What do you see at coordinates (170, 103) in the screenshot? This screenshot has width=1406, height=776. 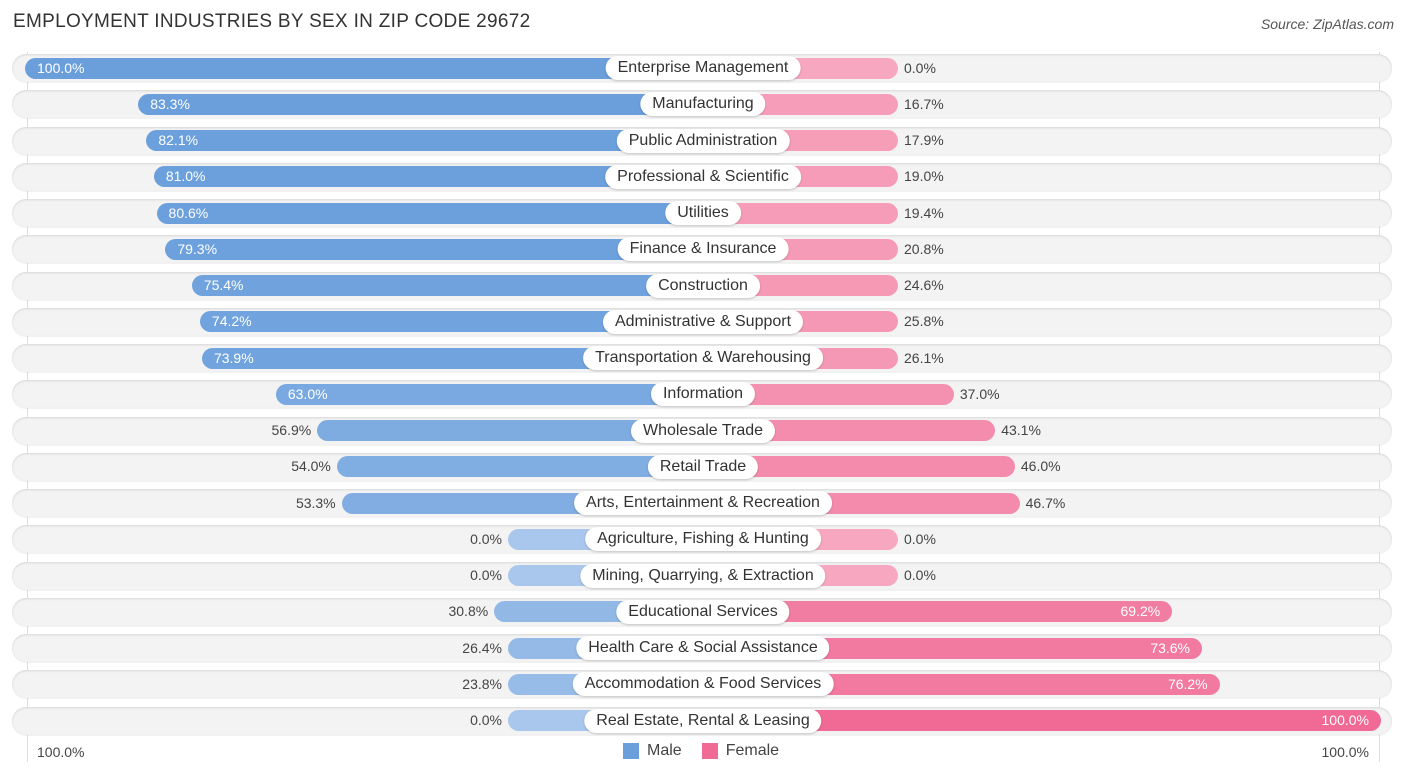 I see `value-label-male: 83.3%` at bounding box center [170, 103].